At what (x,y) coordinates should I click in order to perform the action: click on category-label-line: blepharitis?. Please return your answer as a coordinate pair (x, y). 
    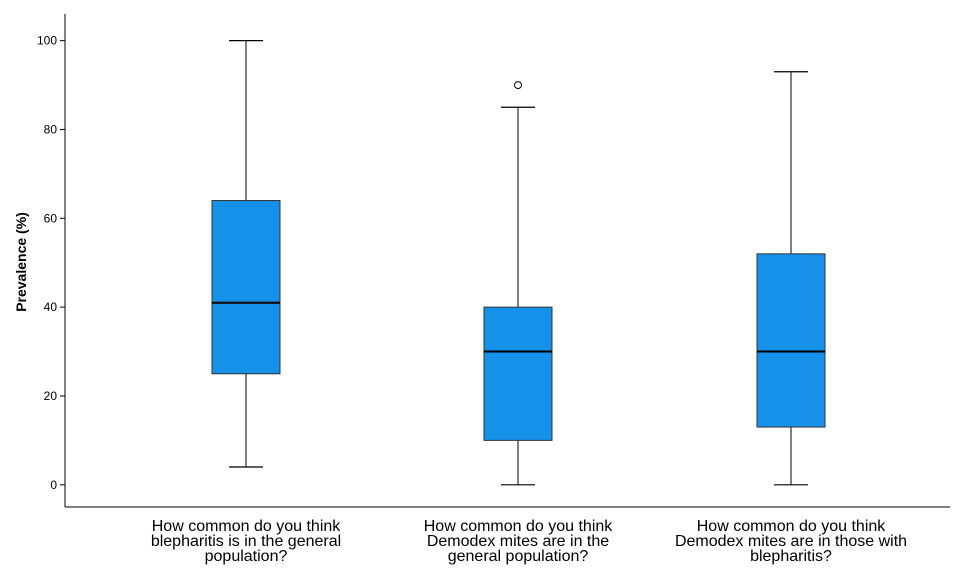
    Looking at the image, I should click on (791, 556).